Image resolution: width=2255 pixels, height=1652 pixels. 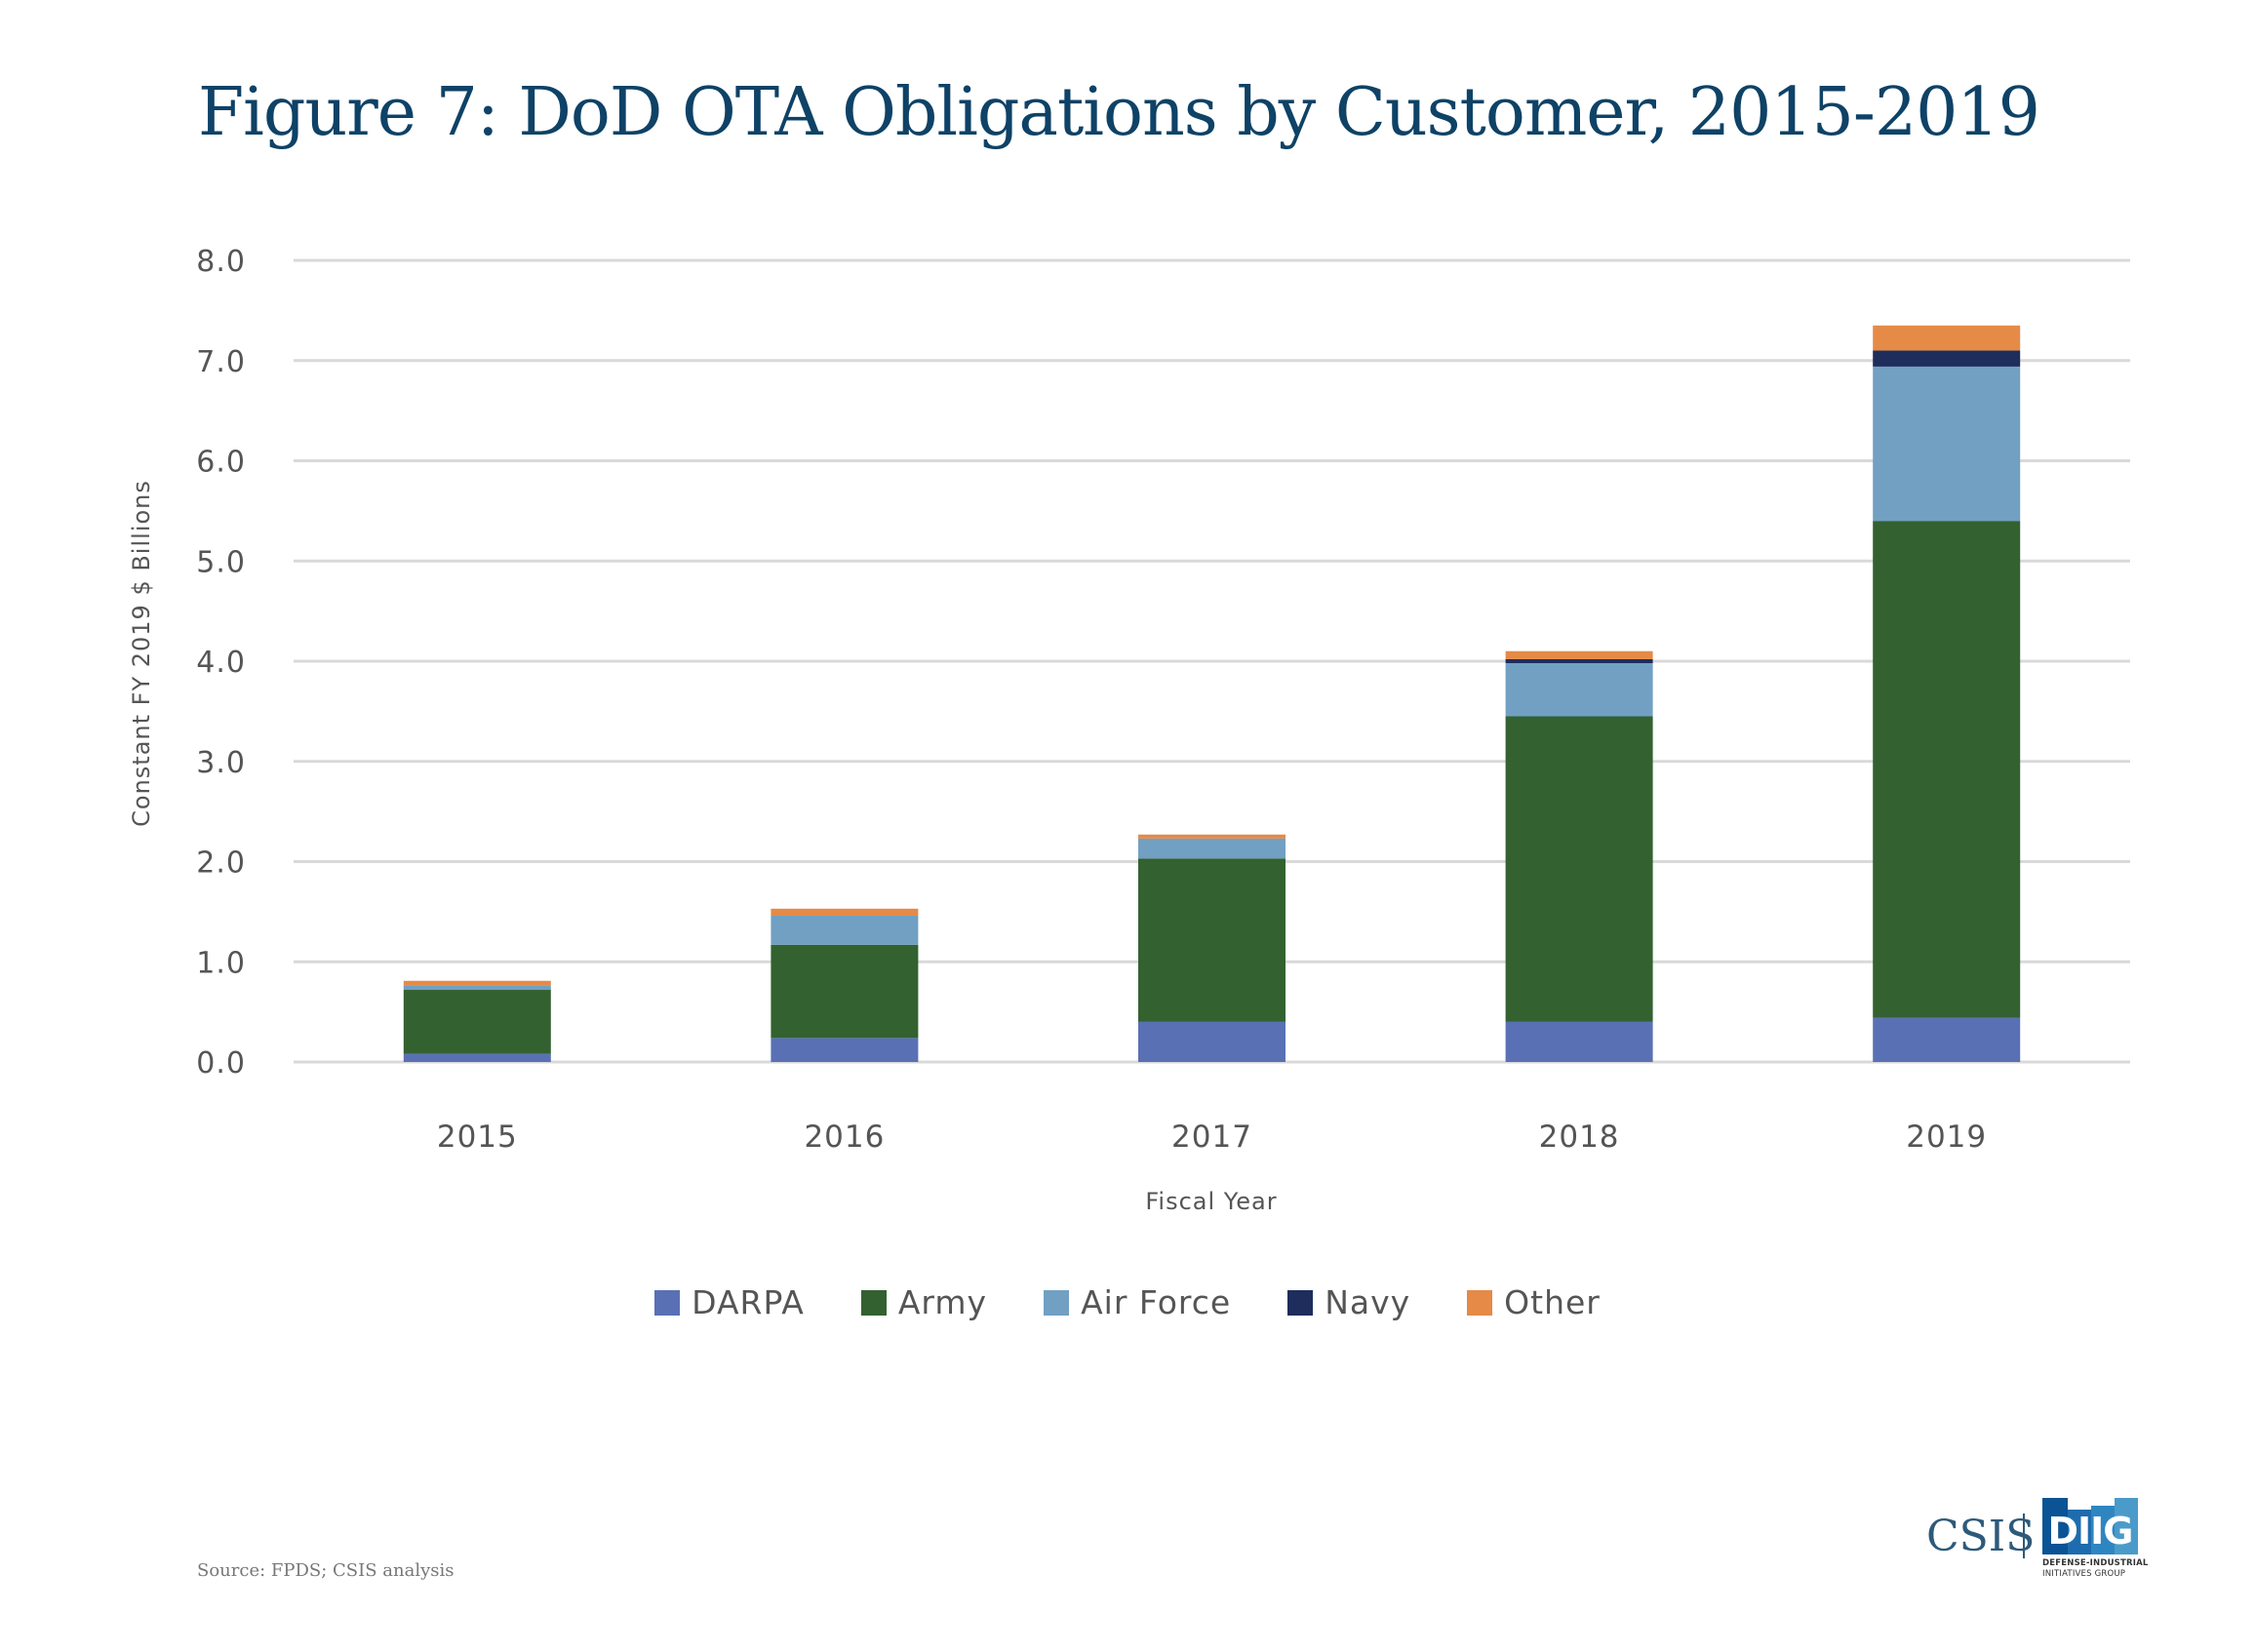 What do you see at coordinates (221, 463) in the screenshot?
I see `y-tick-label: 6.0` at bounding box center [221, 463].